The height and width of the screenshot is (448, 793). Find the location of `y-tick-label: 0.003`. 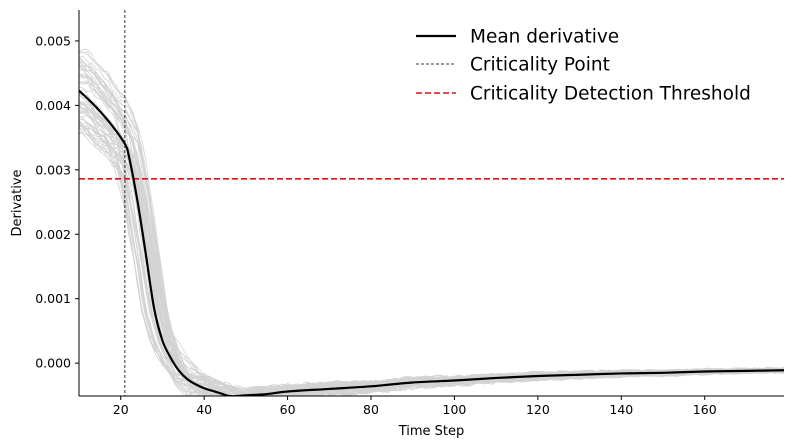

y-tick-label: 0.003 is located at coordinates (53, 169).